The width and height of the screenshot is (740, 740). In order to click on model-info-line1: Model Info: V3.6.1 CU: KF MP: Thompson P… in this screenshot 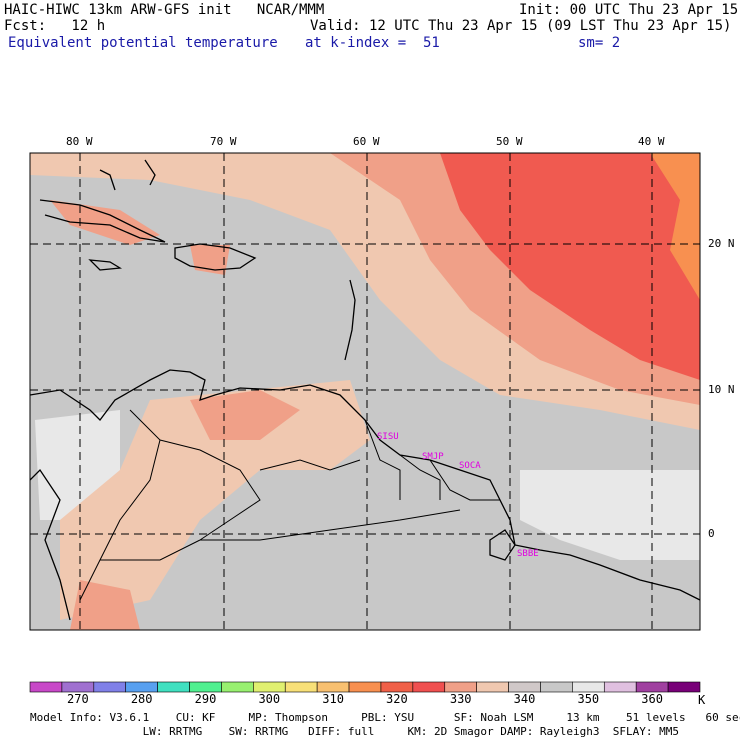, I will do `click(385, 717)`.